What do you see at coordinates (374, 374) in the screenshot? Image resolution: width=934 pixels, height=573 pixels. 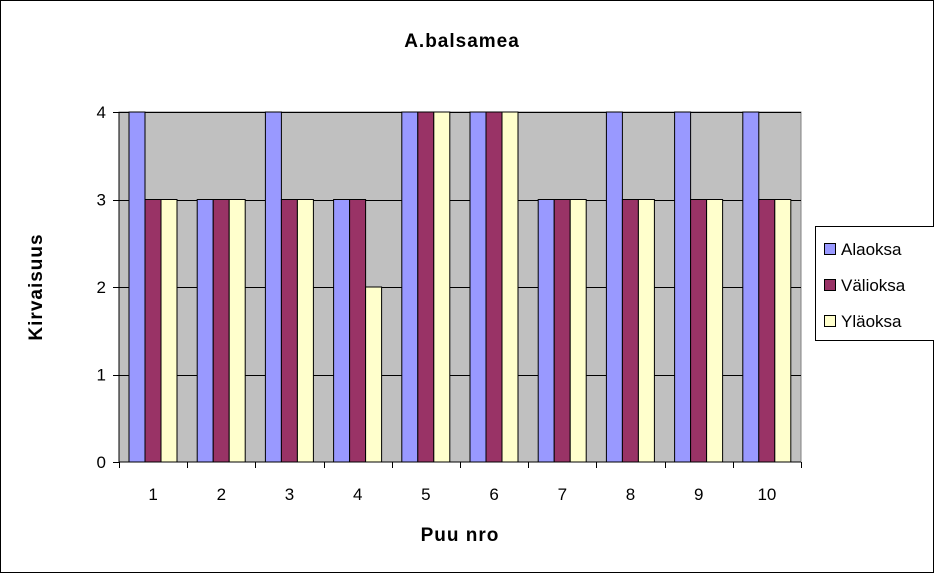 I see `bar-yläoksa-4` at bounding box center [374, 374].